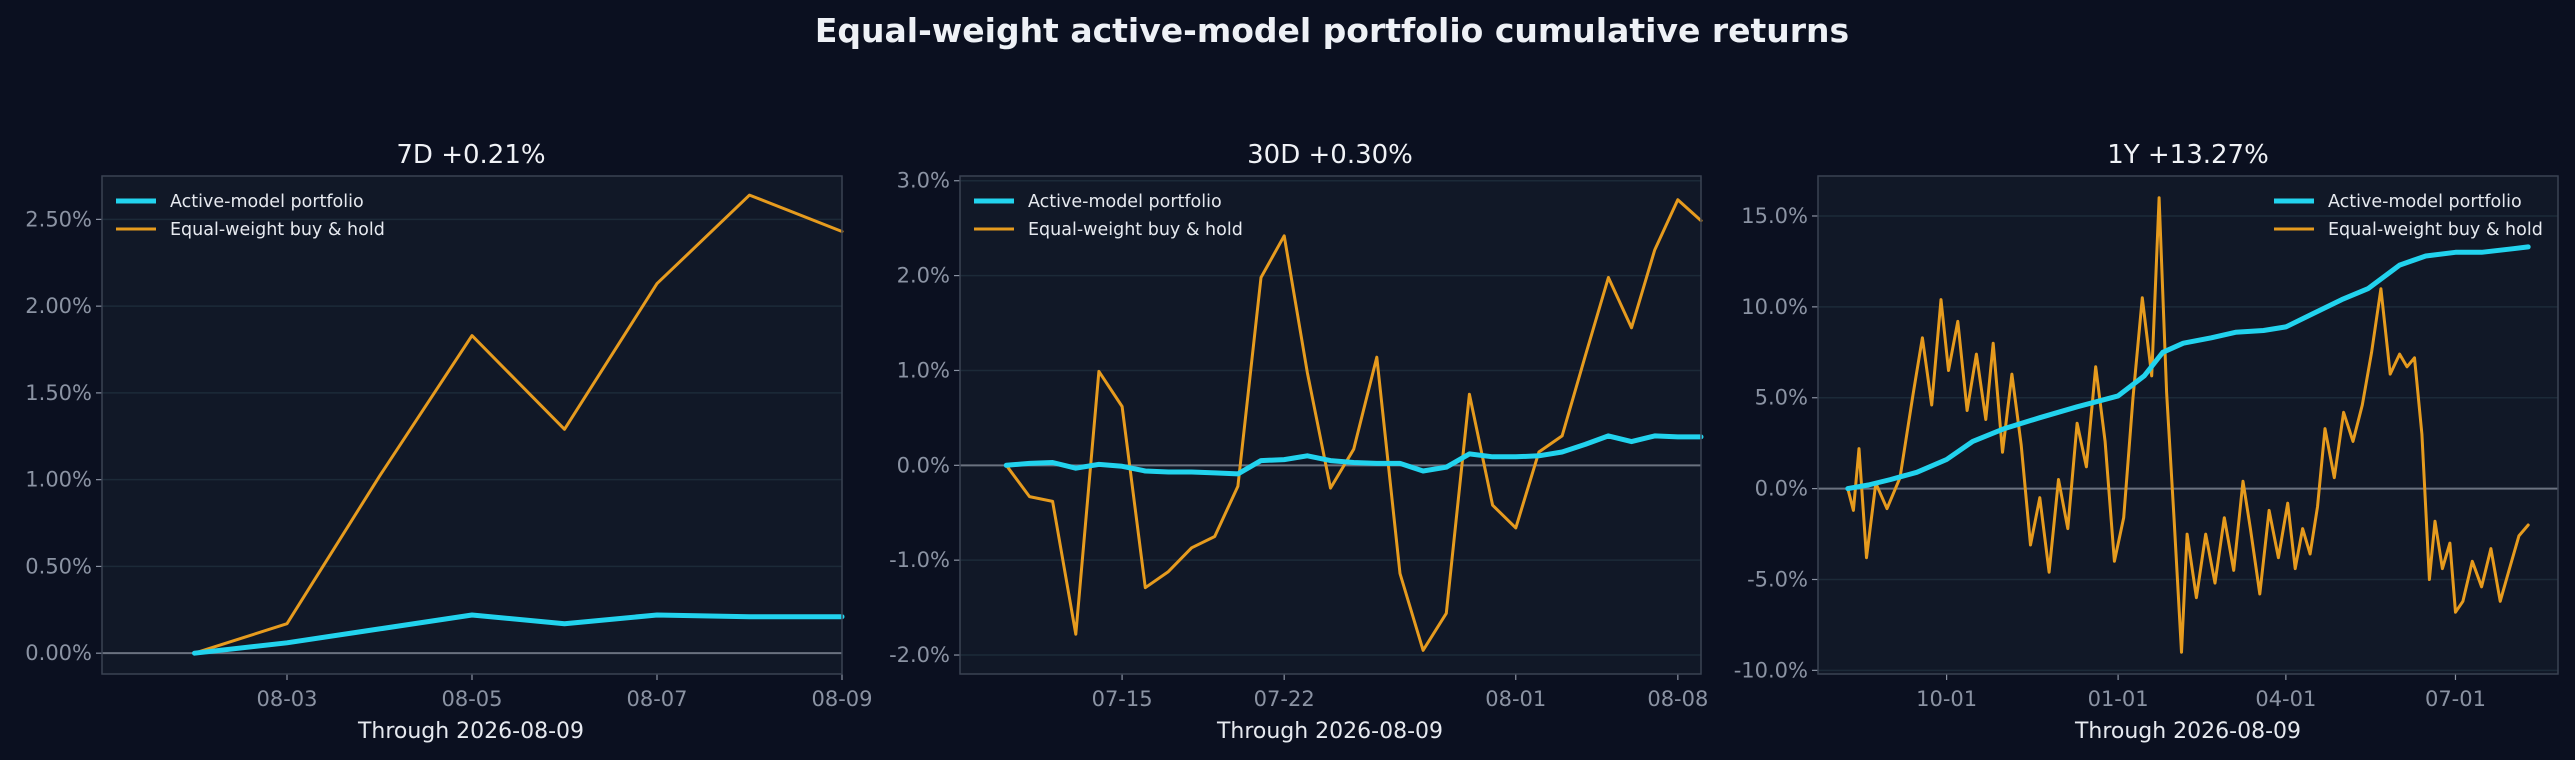 This screenshot has width=2575, height=760. Describe the element at coordinates (58, 219) in the screenshot. I see `y-tick-label: 2.50%` at that location.